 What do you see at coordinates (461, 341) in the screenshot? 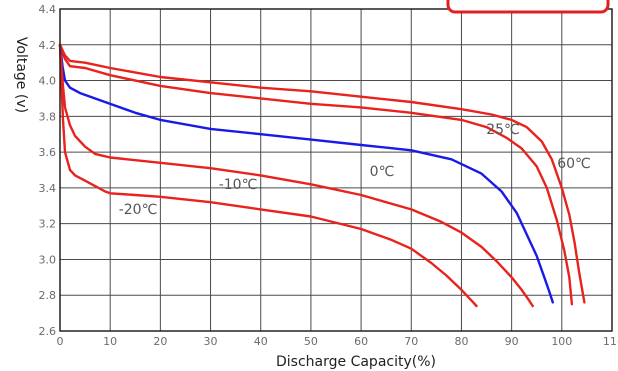
I see `x-tick-label: 80` at bounding box center [461, 341].